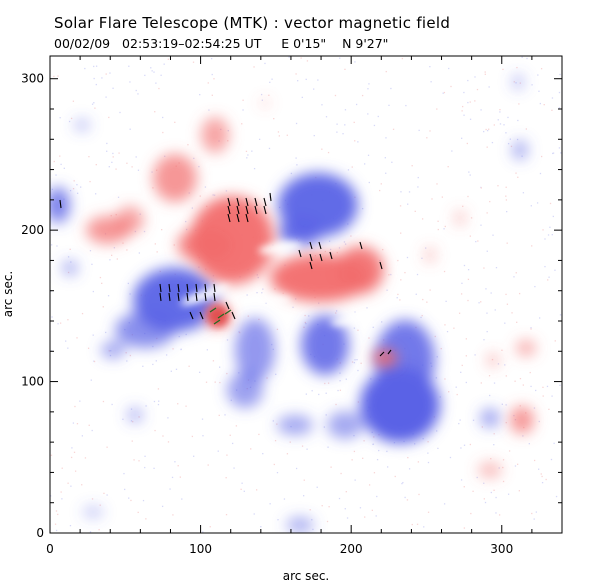  What do you see at coordinates (275, 284) in the screenshot?
I see `polarity-inversion-lines` at bounding box center [275, 284].